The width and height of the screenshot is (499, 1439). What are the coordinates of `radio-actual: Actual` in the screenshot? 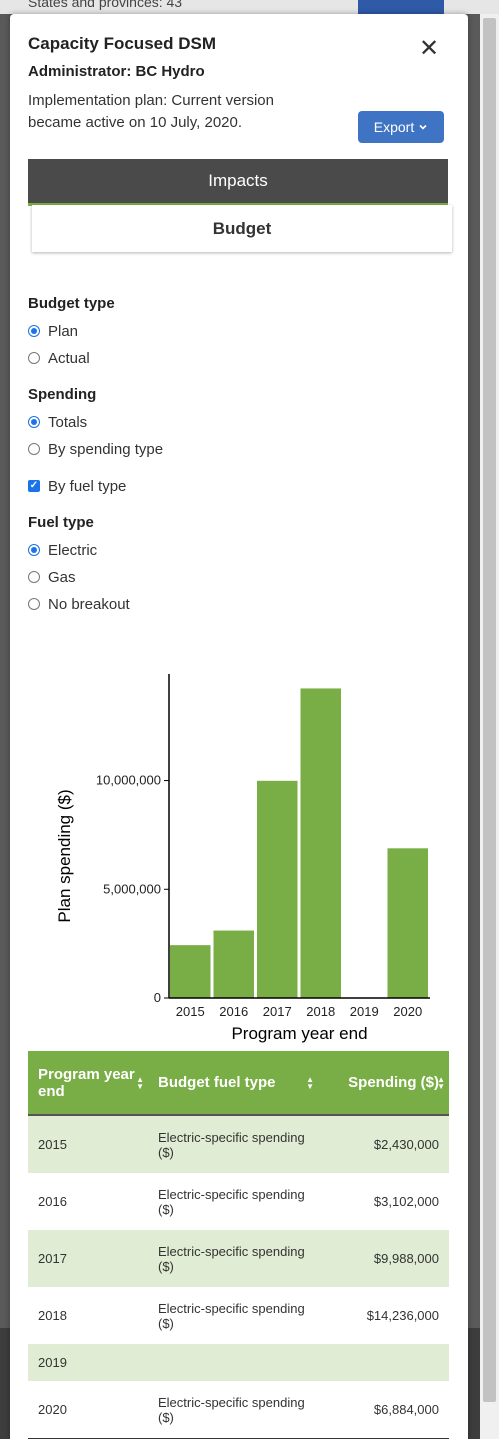 It's located at (59, 358).